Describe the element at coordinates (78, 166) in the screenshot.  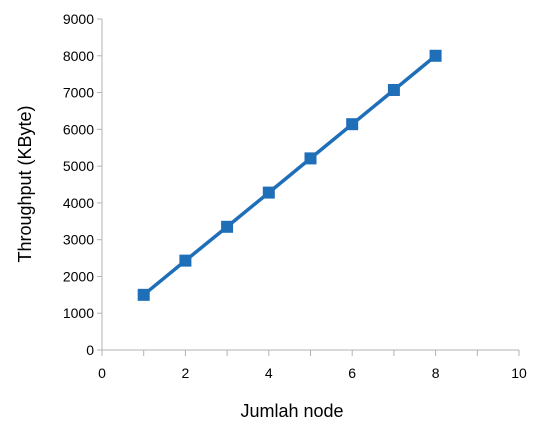
I see `y-tick-label: 5000` at that location.